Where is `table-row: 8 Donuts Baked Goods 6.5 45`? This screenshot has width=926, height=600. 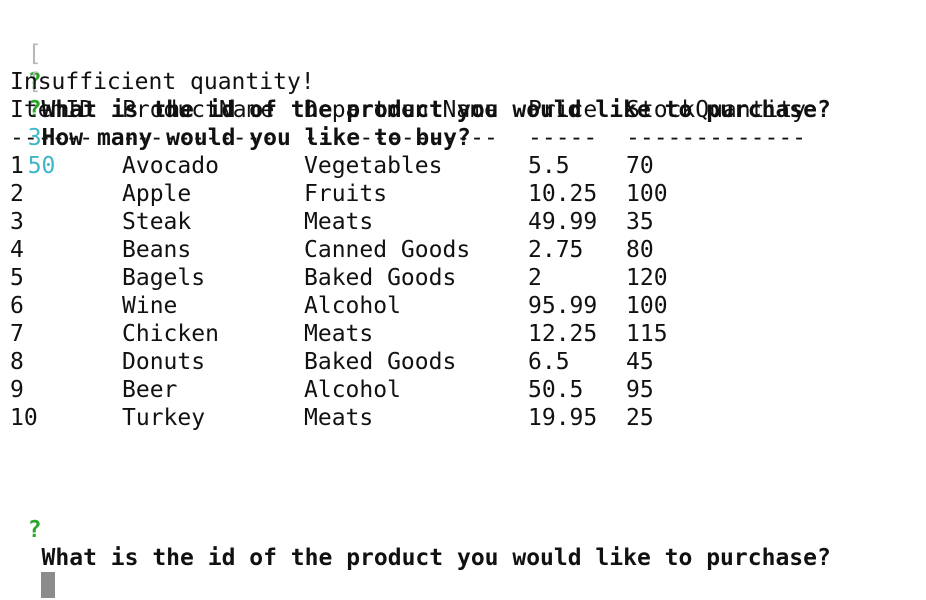
table-row: 8 Donuts Baked Goods 6.5 45 is located at coordinates (463, 362).